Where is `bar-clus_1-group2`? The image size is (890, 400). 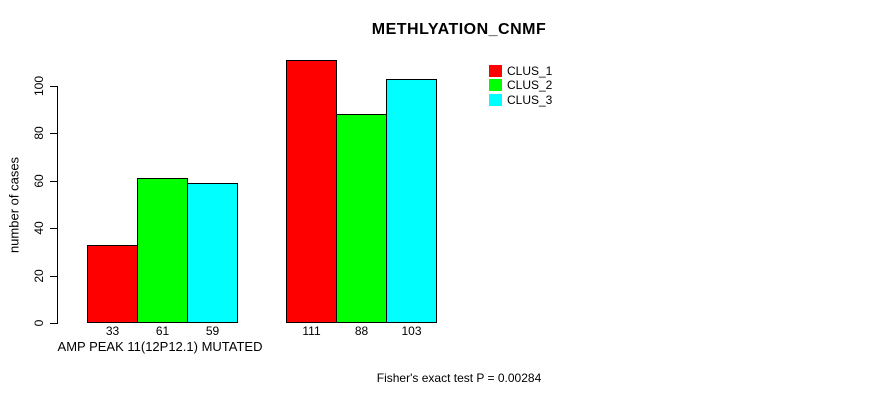 bar-clus_1-group2 is located at coordinates (311, 191).